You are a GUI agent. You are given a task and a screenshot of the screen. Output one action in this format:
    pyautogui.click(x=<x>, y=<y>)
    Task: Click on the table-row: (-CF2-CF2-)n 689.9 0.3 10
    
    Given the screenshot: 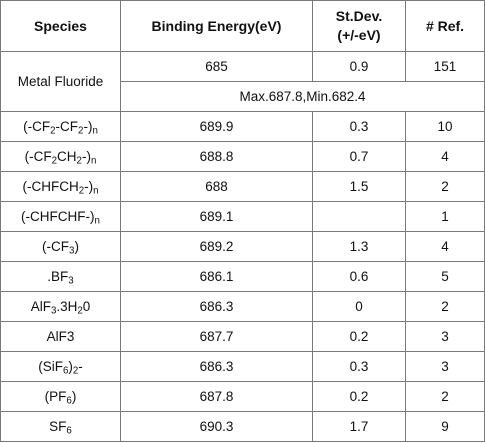 What is the action you would take?
    pyautogui.click(x=242, y=126)
    